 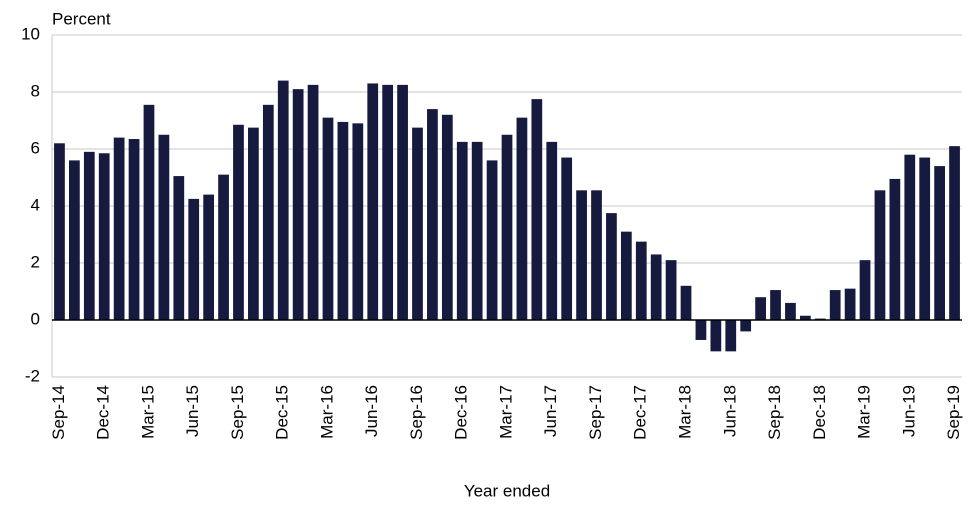 I want to click on x-tick-label: Mar-17, so click(x=505, y=412).